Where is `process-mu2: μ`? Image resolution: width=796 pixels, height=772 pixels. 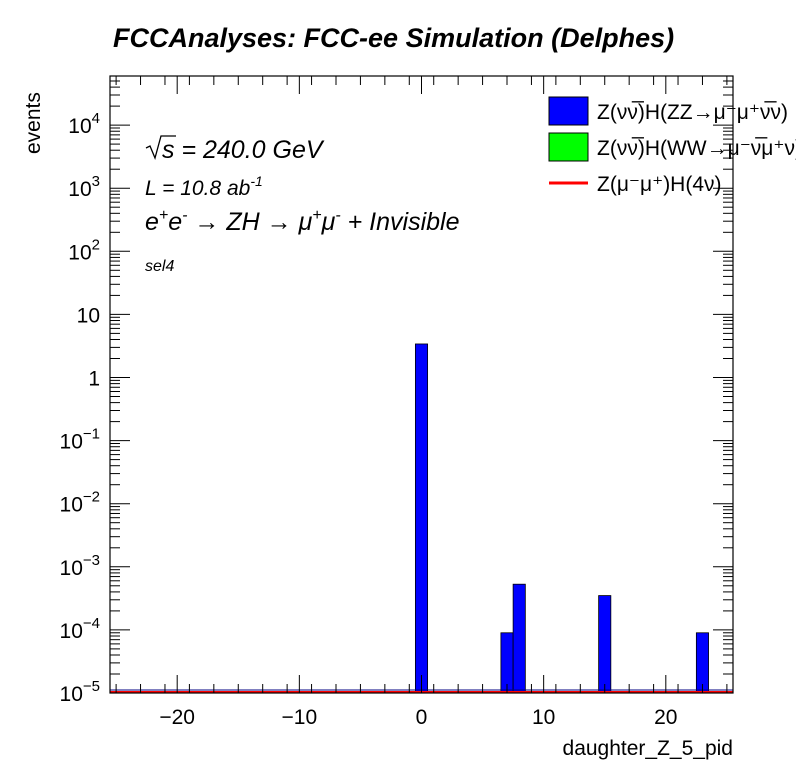 process-mu2: μ is located at coordinates (328, 222).